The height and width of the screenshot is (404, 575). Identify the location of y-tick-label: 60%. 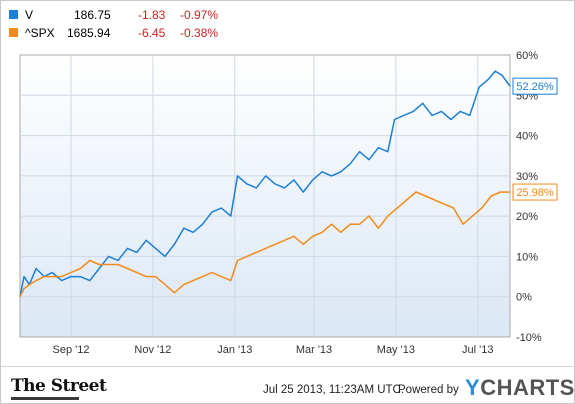
(527, 56).